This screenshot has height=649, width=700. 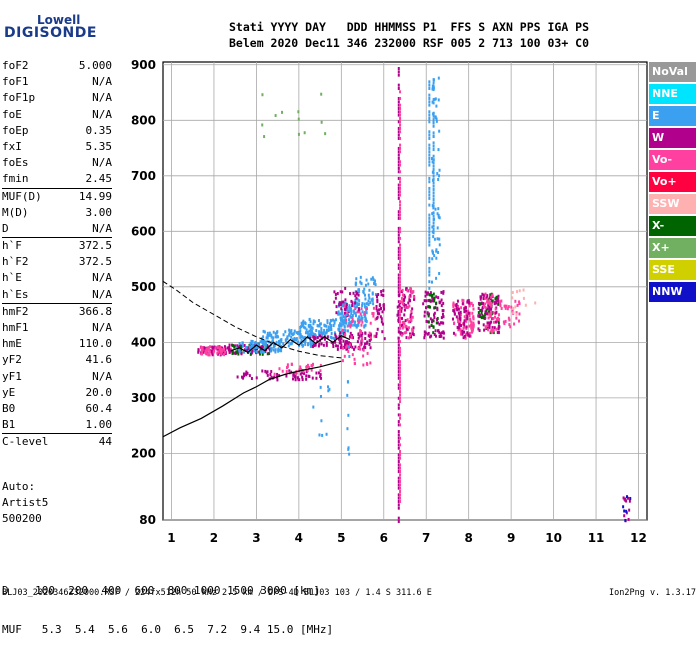 I want to click on legend-item: NoVal, so click(x=672, y=72).